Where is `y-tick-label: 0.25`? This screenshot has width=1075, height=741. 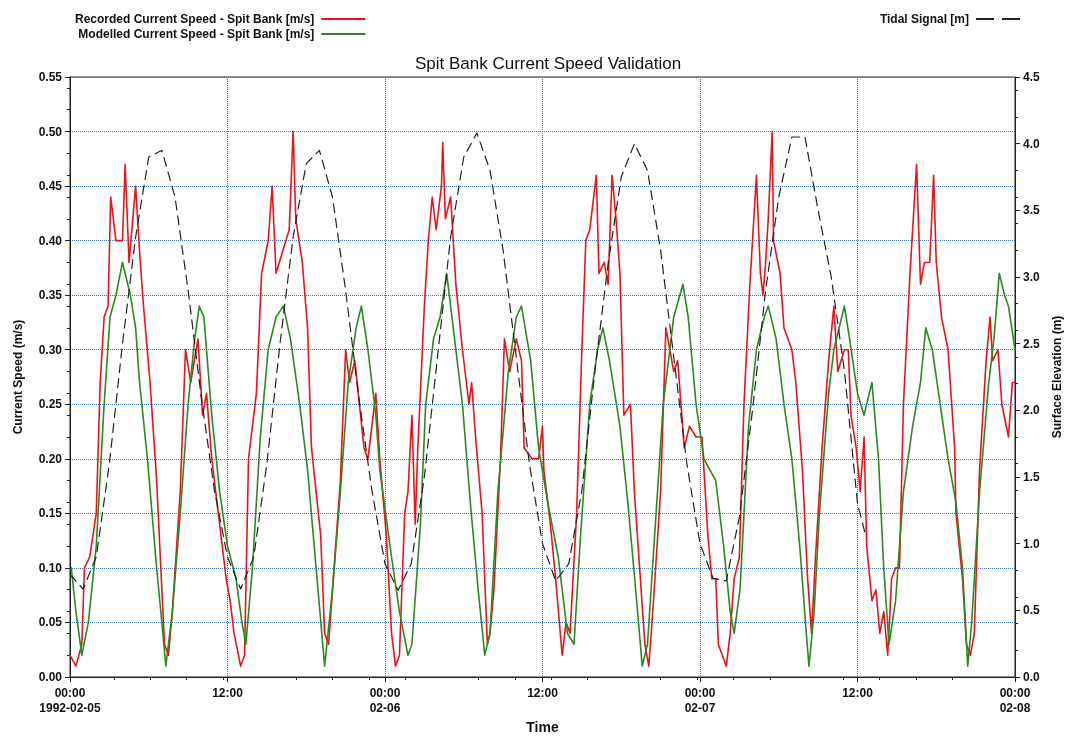
y-tick-label: 0.25 is located at coordinates (50, 404).